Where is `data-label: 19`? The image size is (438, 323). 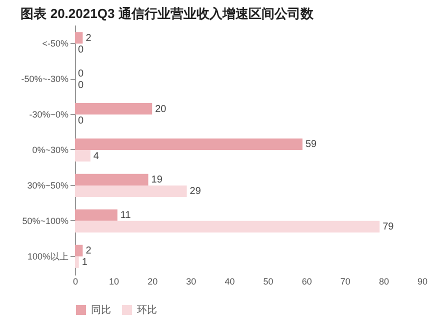 data-label: 19 is located at coordinates (157, 180).